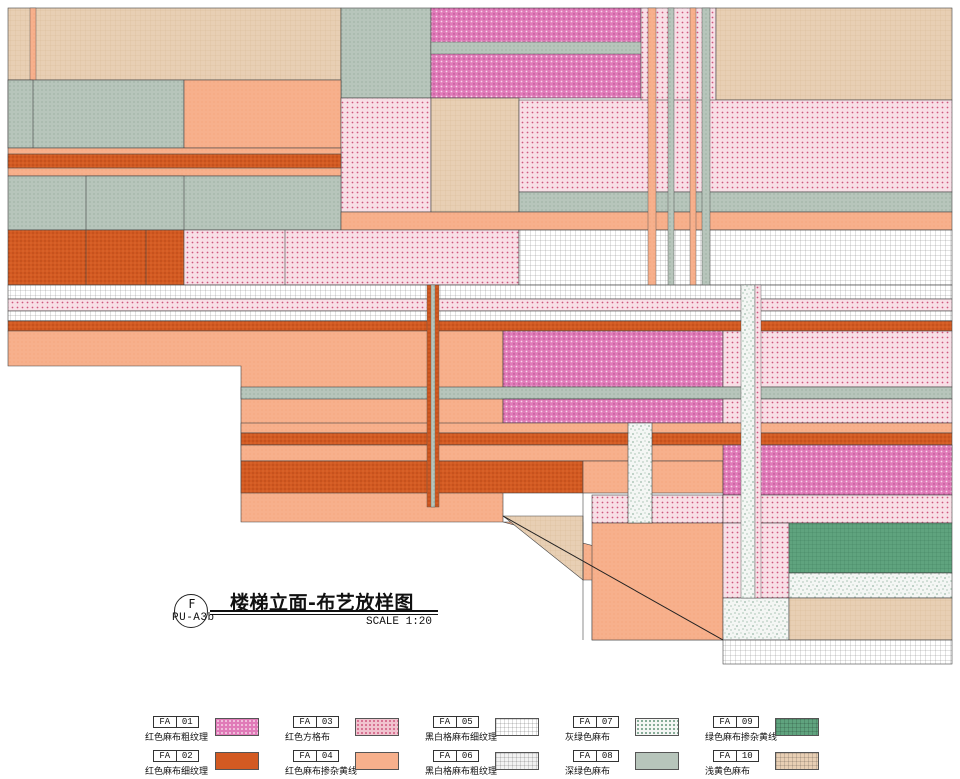 Image resolution: width=960 pixels, height=779 pixels. I want to click on legend-material-name: 红色麻布掺杂黄线, so click(321, 772).